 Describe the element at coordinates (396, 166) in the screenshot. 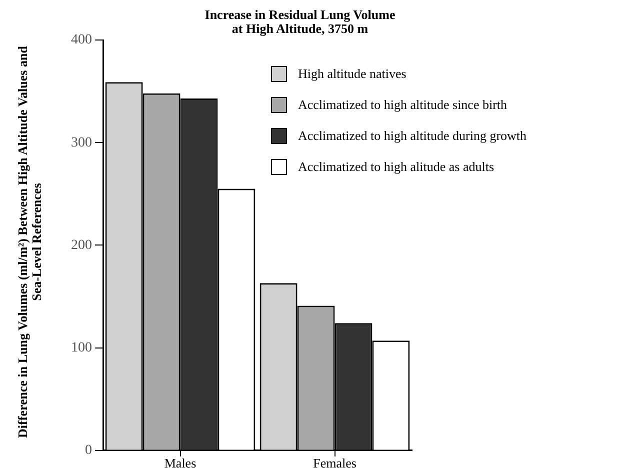

I see `legend-label: Acclimatized to high alitude as adults` at that location.